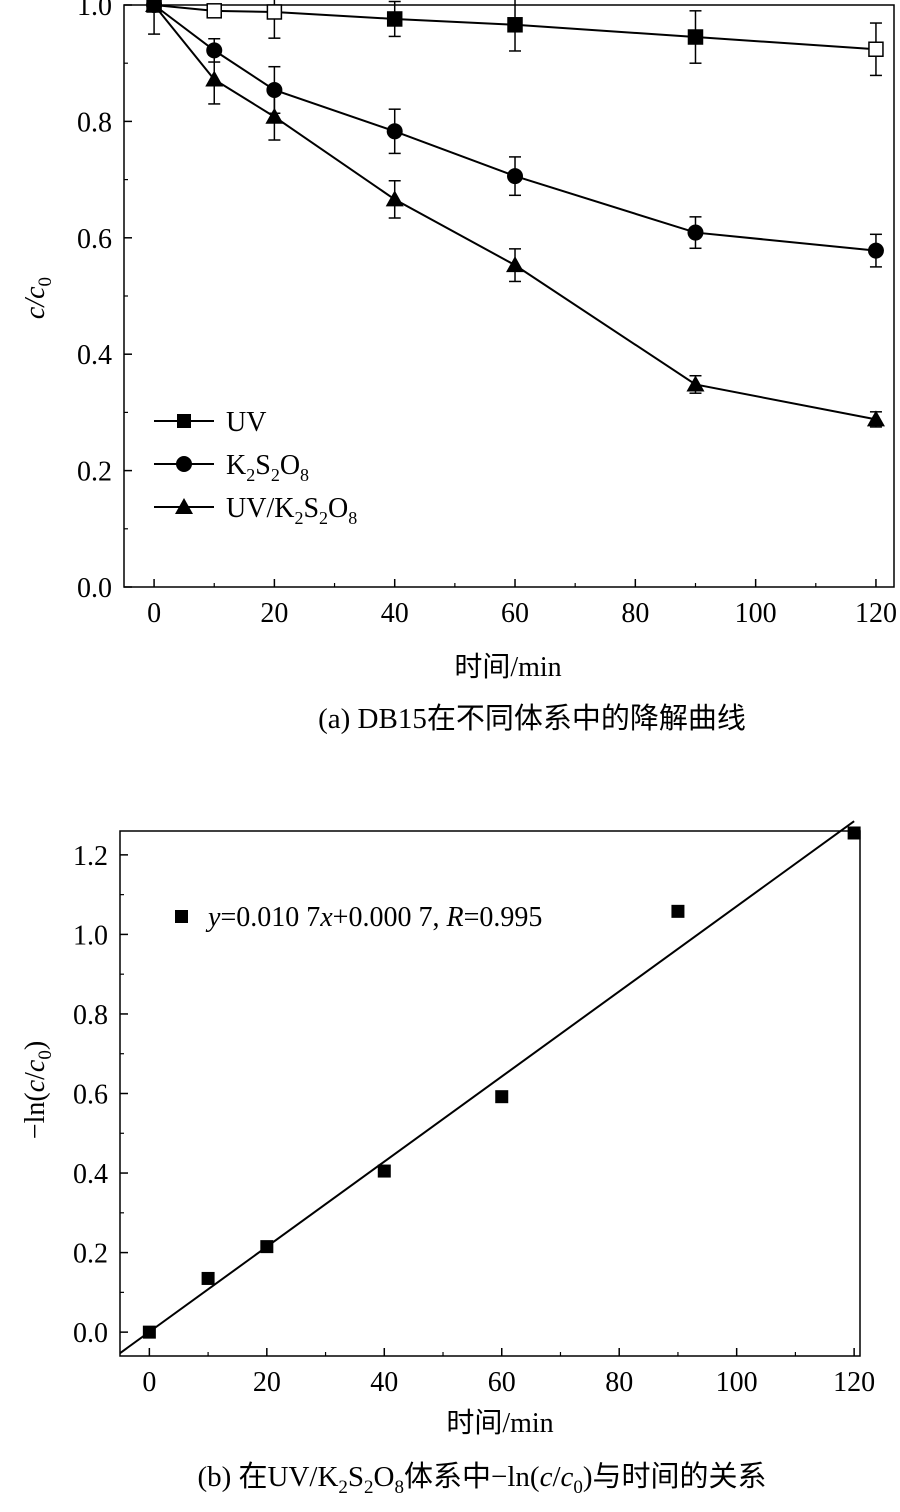  I want to click on panel-a-xtick-label: 20, so click(274, 613).